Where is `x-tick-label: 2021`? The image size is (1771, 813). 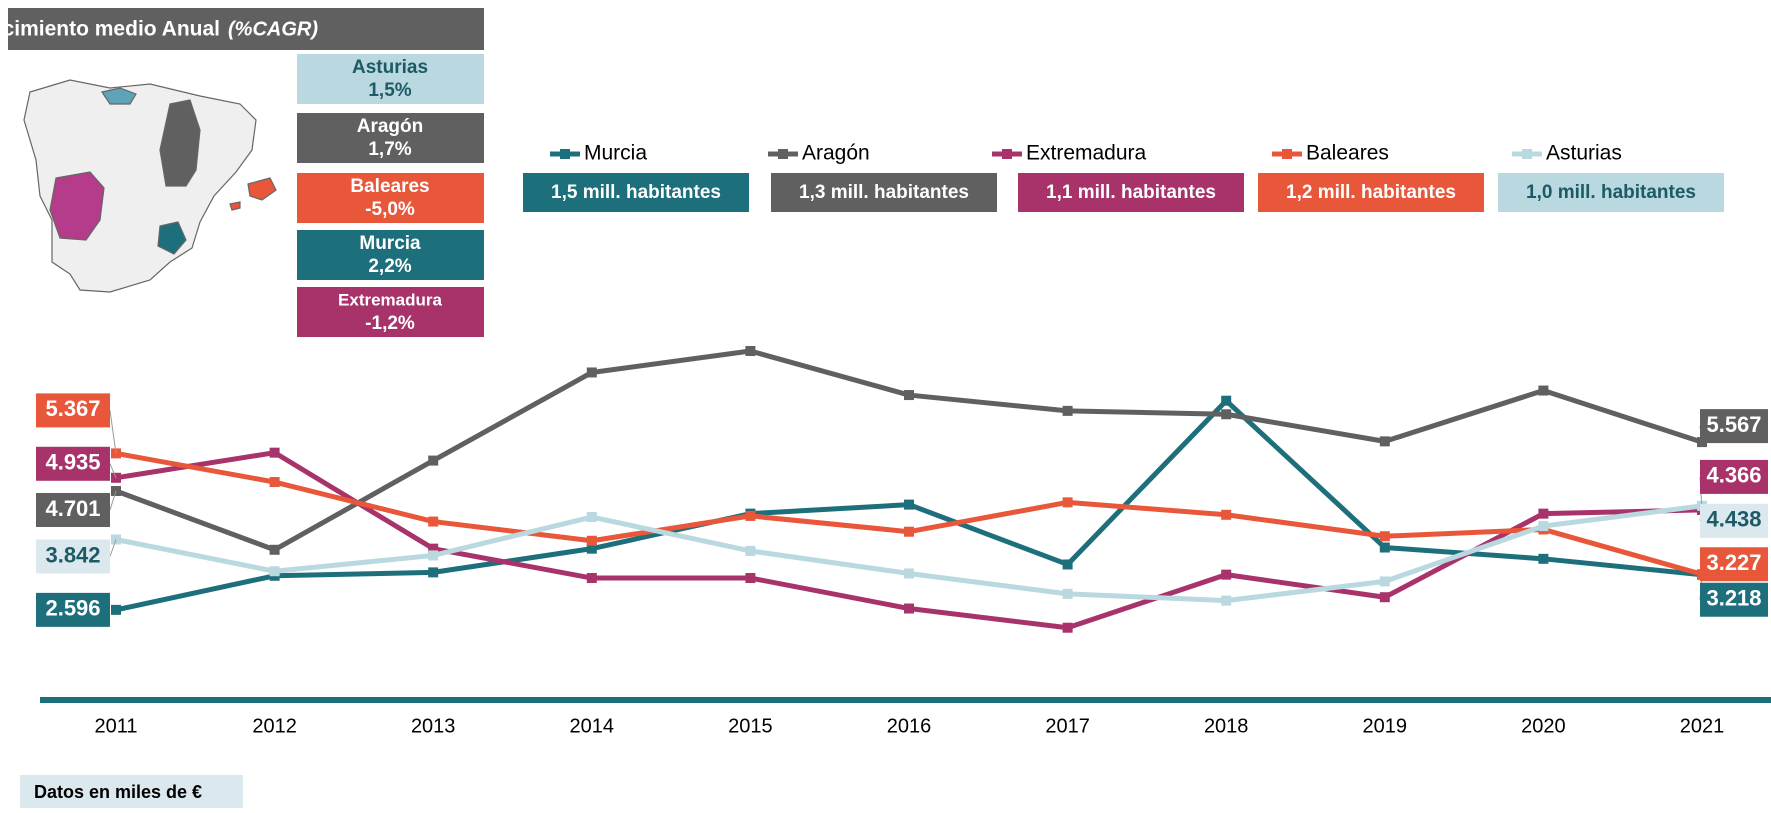 x-tick-label: 2021 is located at coordinates (1702, 726).